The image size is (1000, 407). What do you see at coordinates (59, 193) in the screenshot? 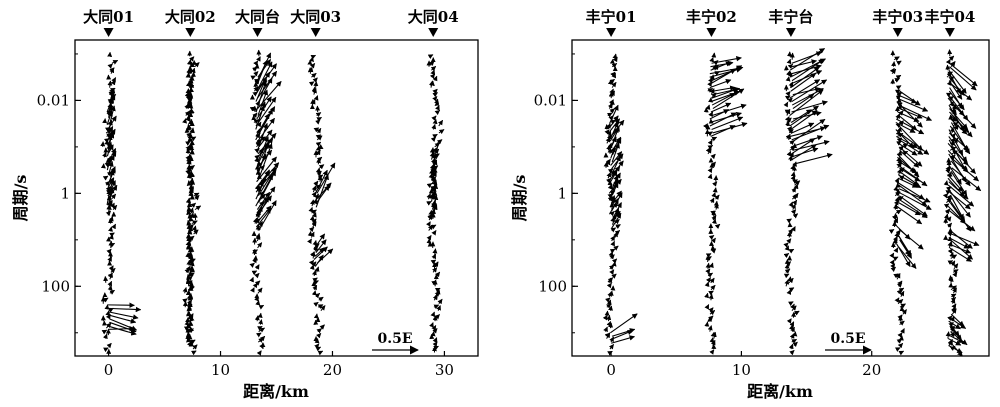
I see `left-y-ticks: 0.01 1 100` at bounding box center [59, 193].